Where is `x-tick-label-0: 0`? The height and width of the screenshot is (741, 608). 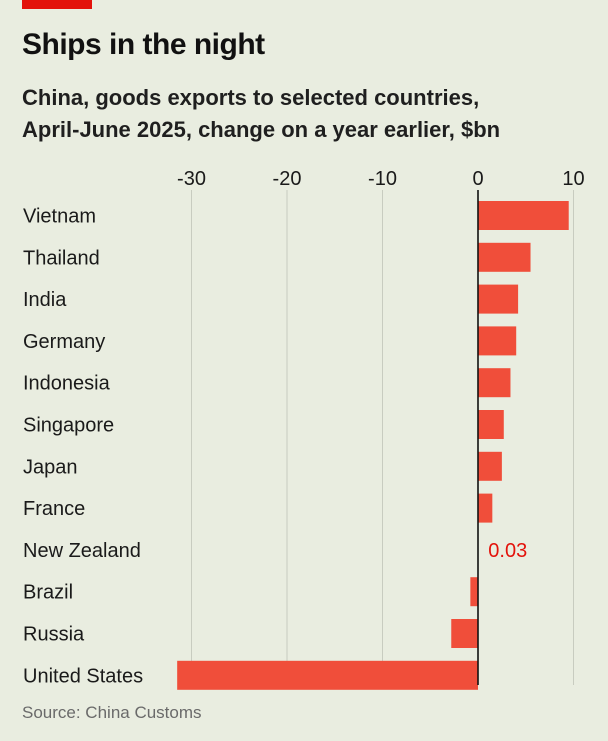 x-tick-label-0: 0 is located at coordinates (477, 179).